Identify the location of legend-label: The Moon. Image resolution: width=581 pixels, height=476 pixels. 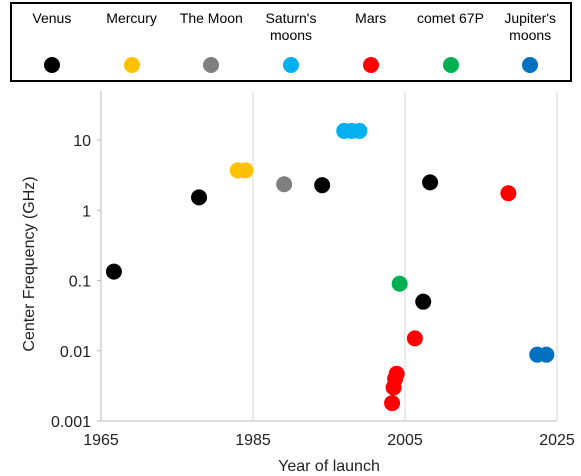
(211, 18).